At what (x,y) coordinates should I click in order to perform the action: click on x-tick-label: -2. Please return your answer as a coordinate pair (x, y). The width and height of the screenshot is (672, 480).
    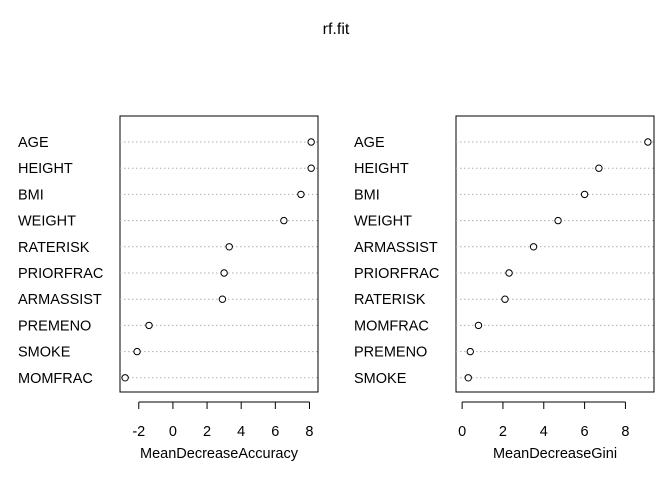
    Looking at the image, I should click on (138, 432).